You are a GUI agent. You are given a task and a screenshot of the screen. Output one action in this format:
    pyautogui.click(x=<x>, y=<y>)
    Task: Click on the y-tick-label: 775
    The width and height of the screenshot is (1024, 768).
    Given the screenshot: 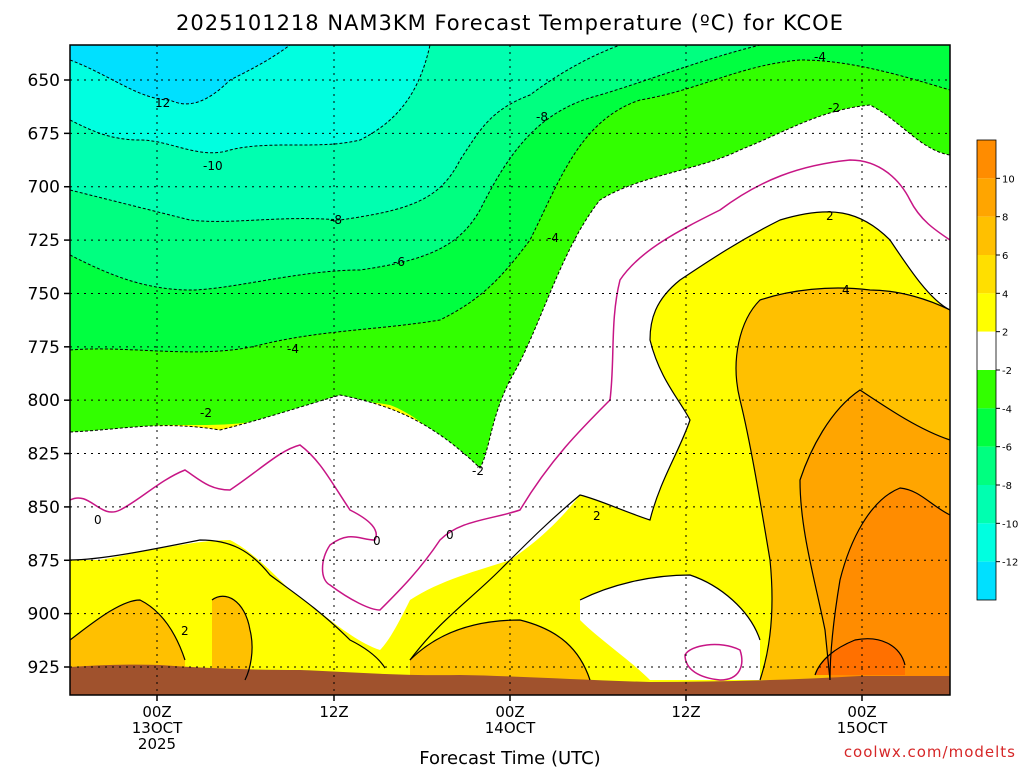 What is the action you would take?
    pyautogui.click(x=44, y=348)
    